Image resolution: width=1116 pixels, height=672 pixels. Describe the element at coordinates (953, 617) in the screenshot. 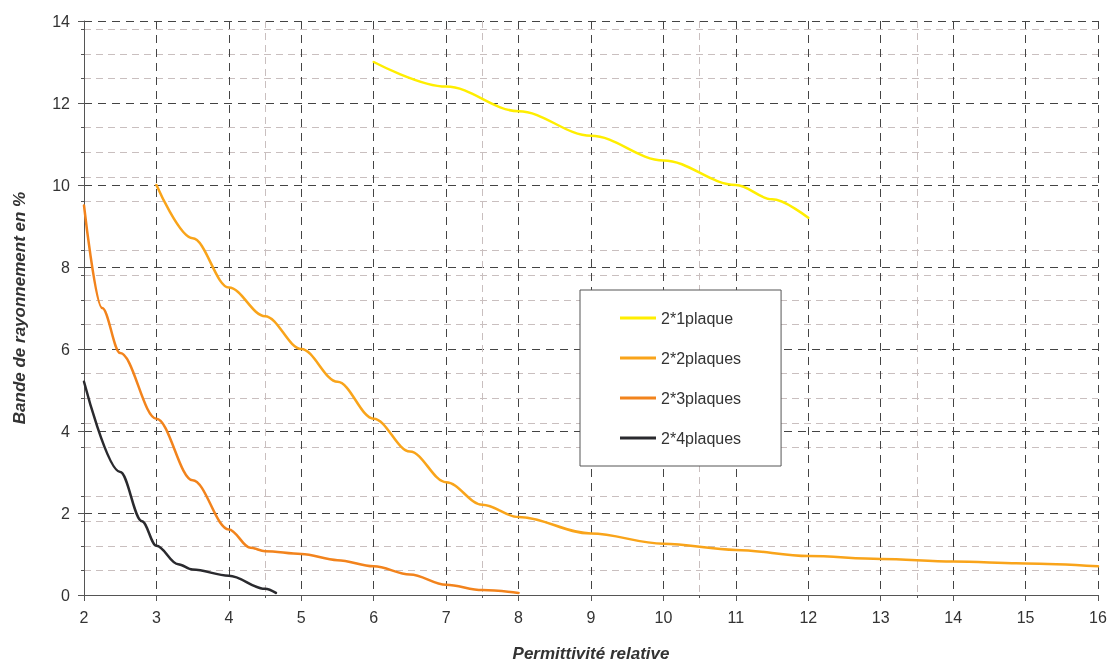

I see `x-tick-label: 14` at that location.